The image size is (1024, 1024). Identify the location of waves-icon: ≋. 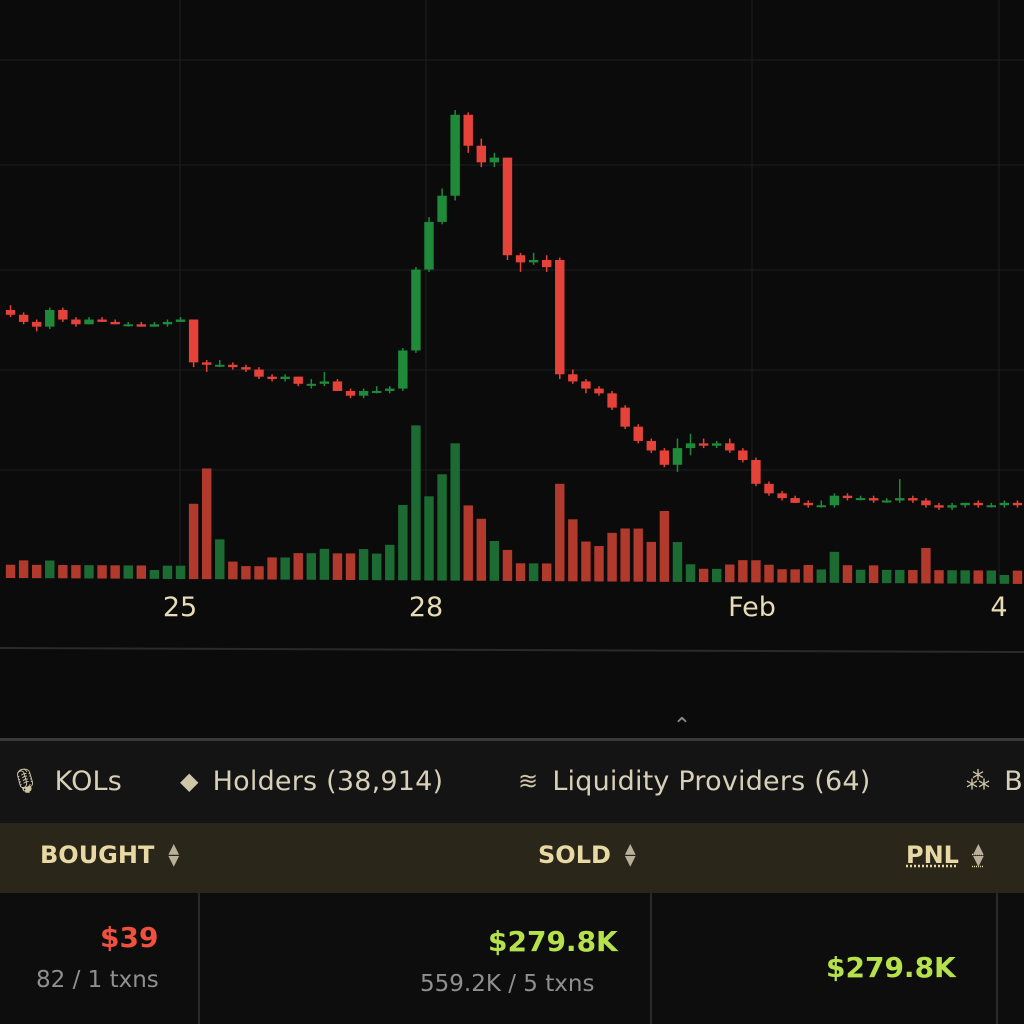
(528, 781).